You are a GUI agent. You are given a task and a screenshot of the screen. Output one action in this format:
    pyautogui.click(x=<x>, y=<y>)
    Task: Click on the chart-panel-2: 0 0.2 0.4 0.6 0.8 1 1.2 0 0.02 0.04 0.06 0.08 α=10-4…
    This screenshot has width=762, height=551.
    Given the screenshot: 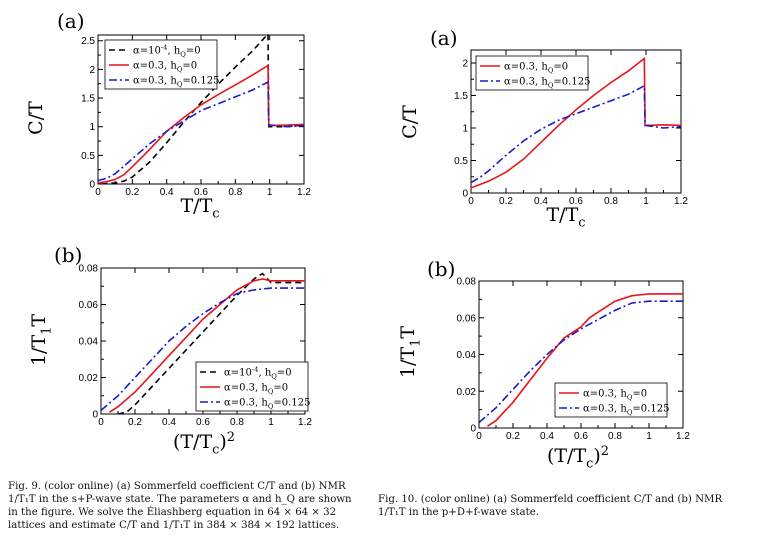 What is the action you would take?
    pyautogui.click(x=170, y=350)
    